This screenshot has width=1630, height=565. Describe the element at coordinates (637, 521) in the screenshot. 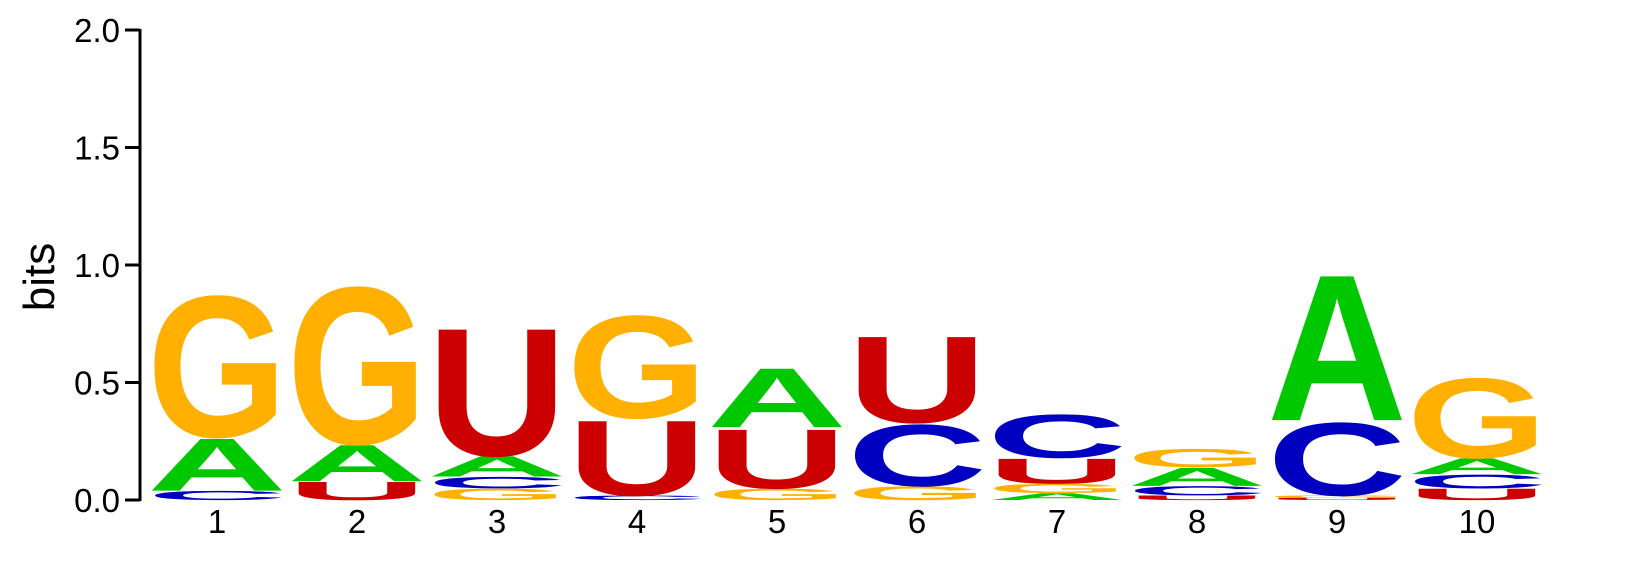

I see `x-tick-label: 4` at that location.